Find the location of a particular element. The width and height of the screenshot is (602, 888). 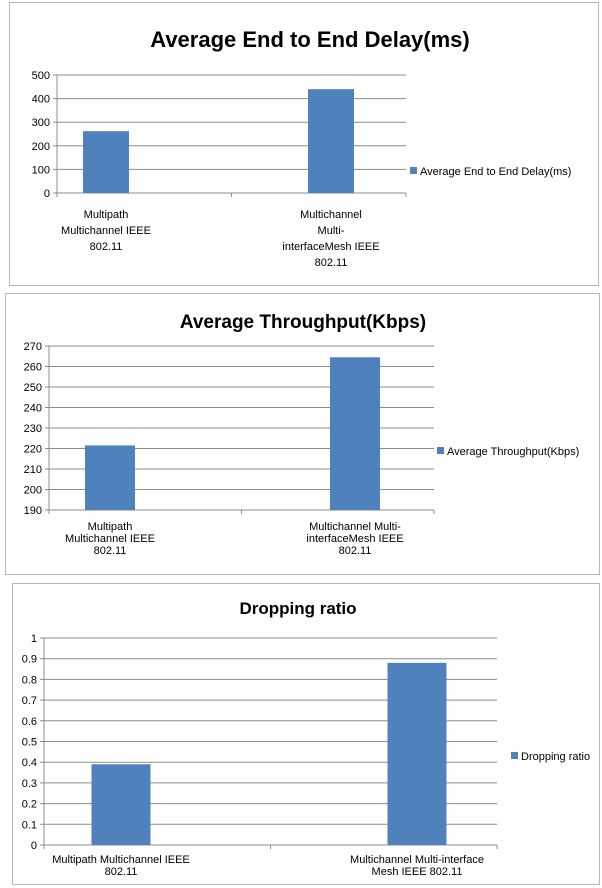

dropping-ratio-category-label: Multipath Multichannel IEEE is located at coordinates (121, 860).